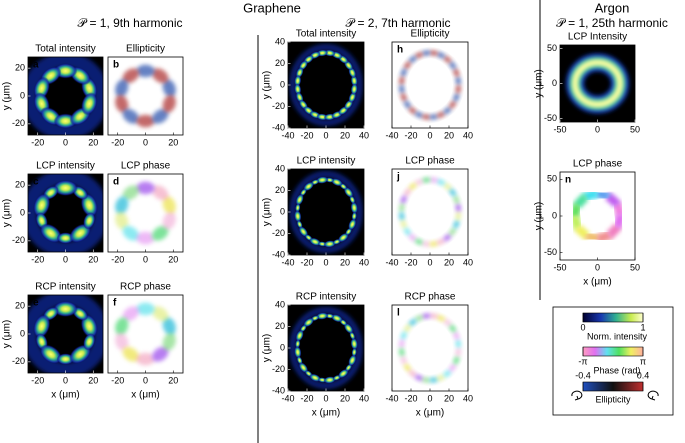 Image resolution: width=685 pixels, height=443 pixels. I want to click on y-tick-label: -40, so click(278, 390).